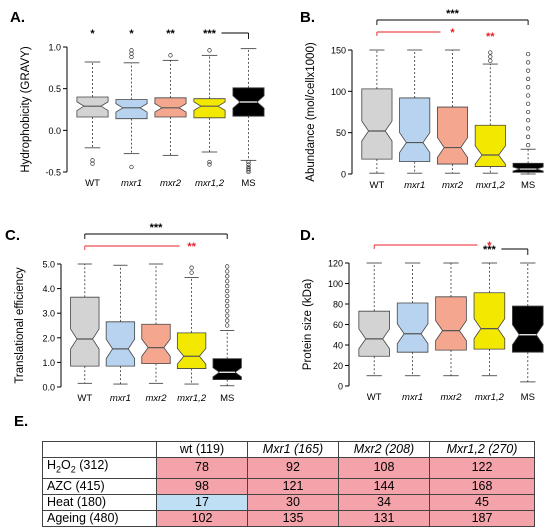  Describe the element at coordinates (482, 518) in the screenshot. I see `table-cell: 187` at that location.